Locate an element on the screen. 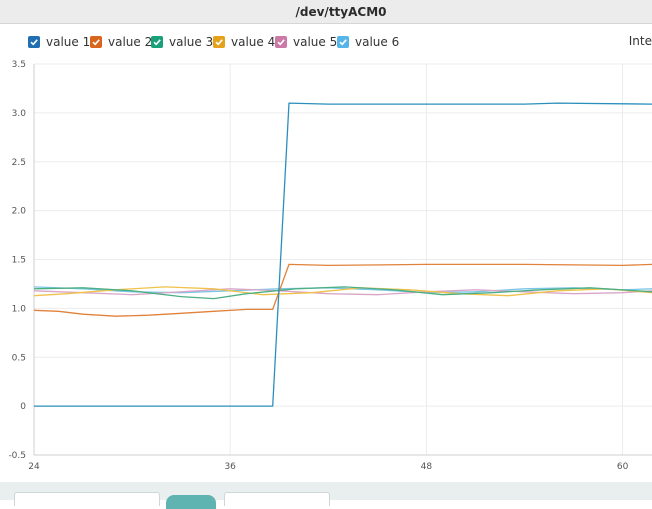 The width and height of the screenshot is (652, 509). send-button is located at coordinates (191, 502).